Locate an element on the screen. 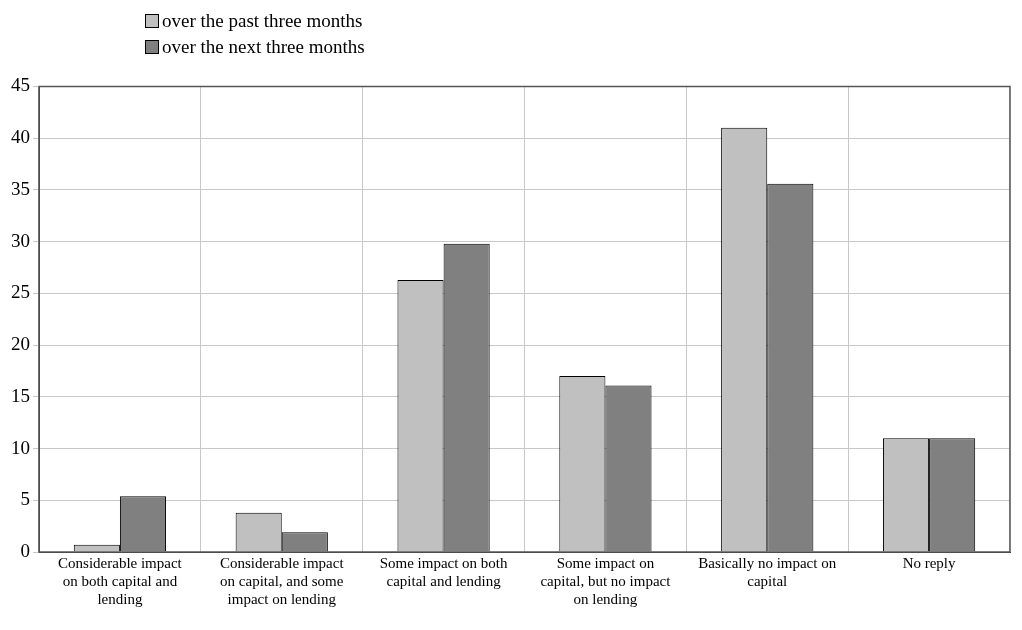 This screenshot has height=630, width=1022. y-tick-label: 5 is located at coordinates (25, 499).